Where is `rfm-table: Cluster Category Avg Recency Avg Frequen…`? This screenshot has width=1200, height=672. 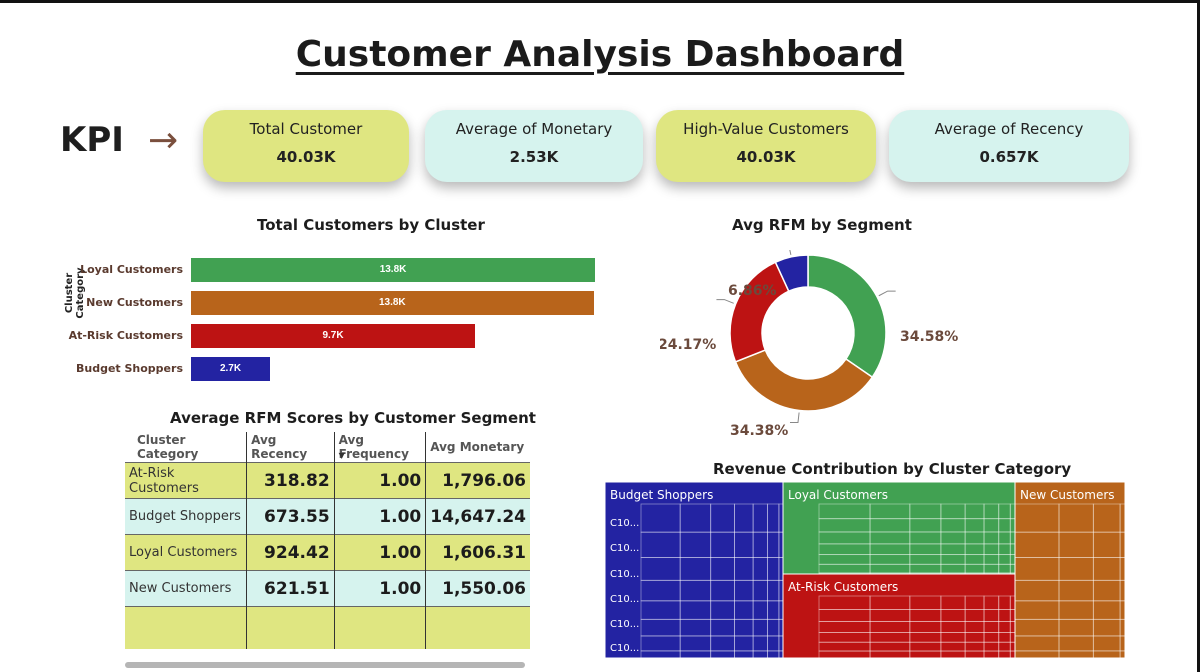
rfm-table: Cluster Category Avg Recency Avg Frequen… is located at coordinates (327, 540).